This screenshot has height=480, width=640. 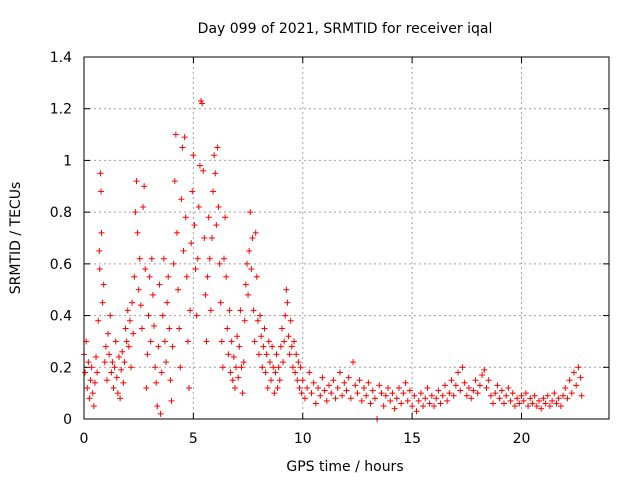 What do you see at coordinates (344, 467) in the screenshot?
I see `x-axis-title: GPS time / hours` at bounding box center [344, 467].